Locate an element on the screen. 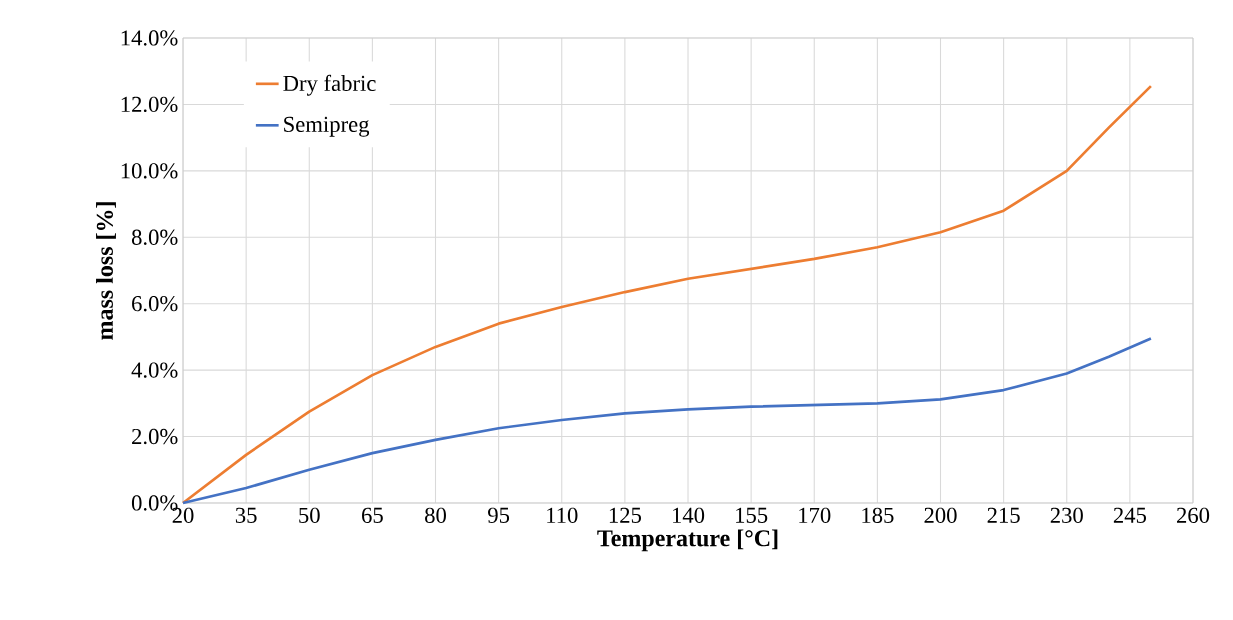 The image size is (1233, 620). legend-label: Dry fabric is located at coordinates (329, 85).